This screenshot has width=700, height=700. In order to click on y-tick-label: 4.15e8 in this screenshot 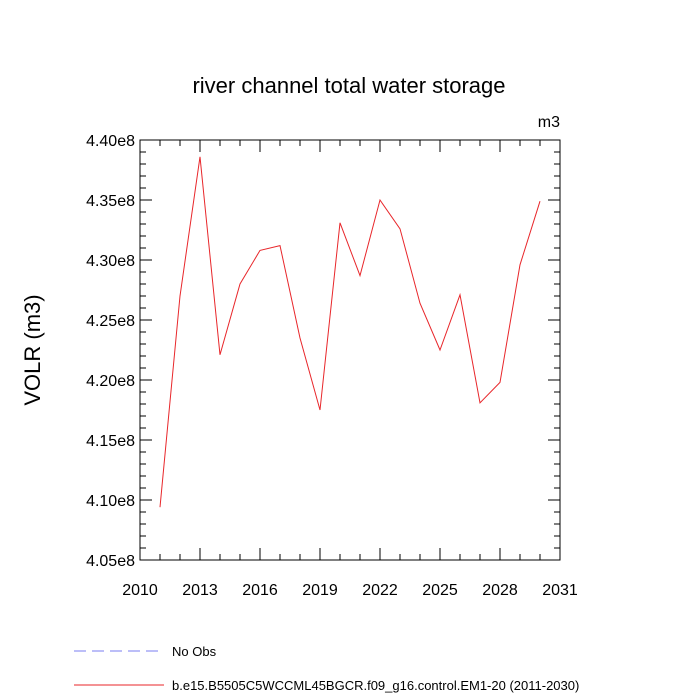, I will do `click(110, 441)`.